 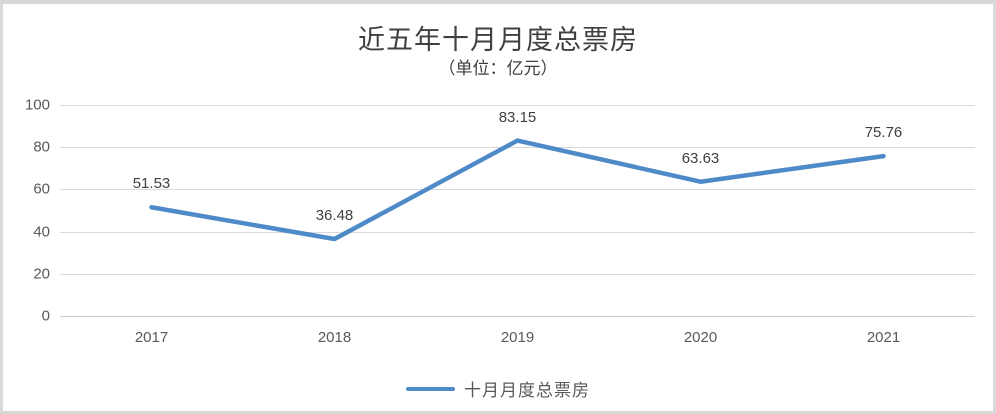 I want to click on x-axis-label: 2019, so click(x=517, y=337).